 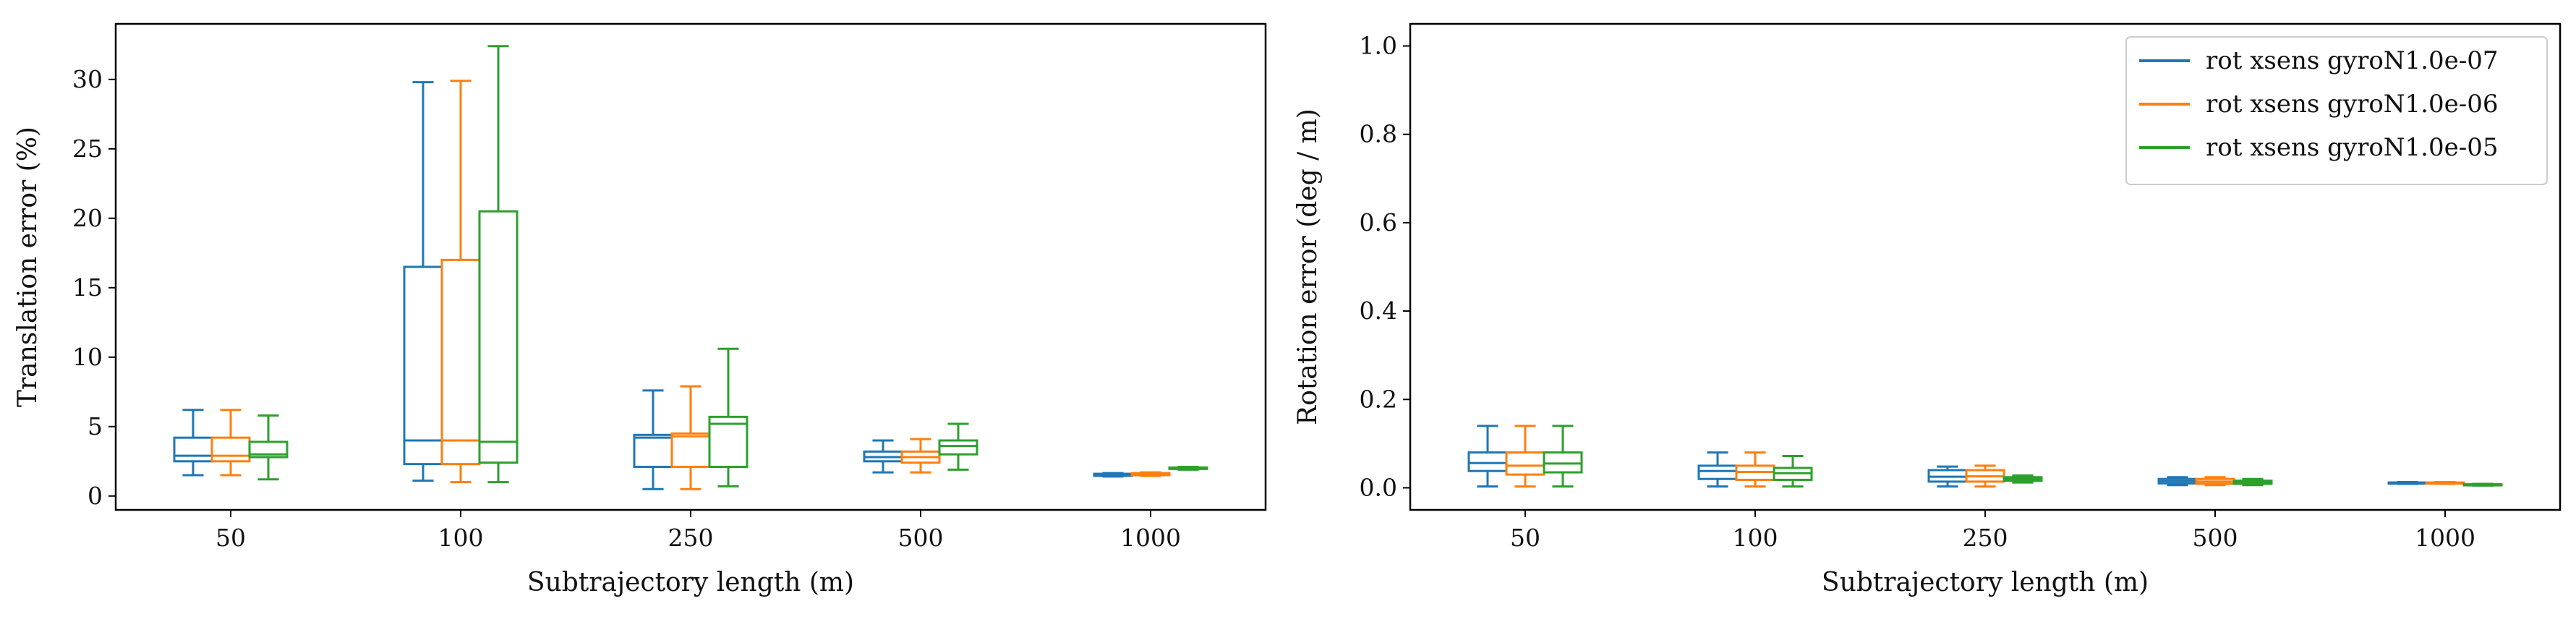 I want to click on y-tick-label: 30, so click(x=87, y=79).